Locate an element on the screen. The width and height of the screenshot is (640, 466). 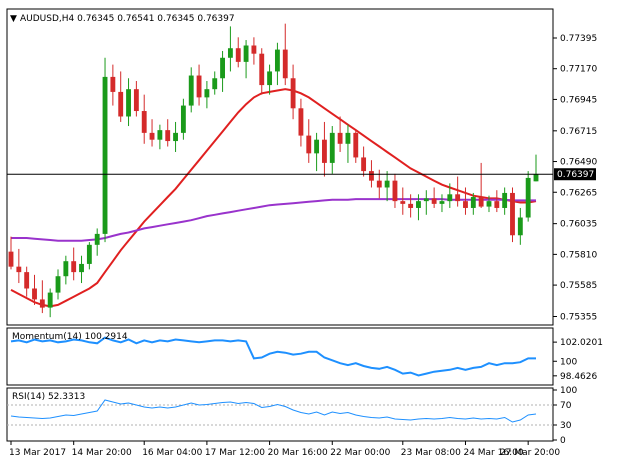
current-price-tag is located at coordinates (575, 174).